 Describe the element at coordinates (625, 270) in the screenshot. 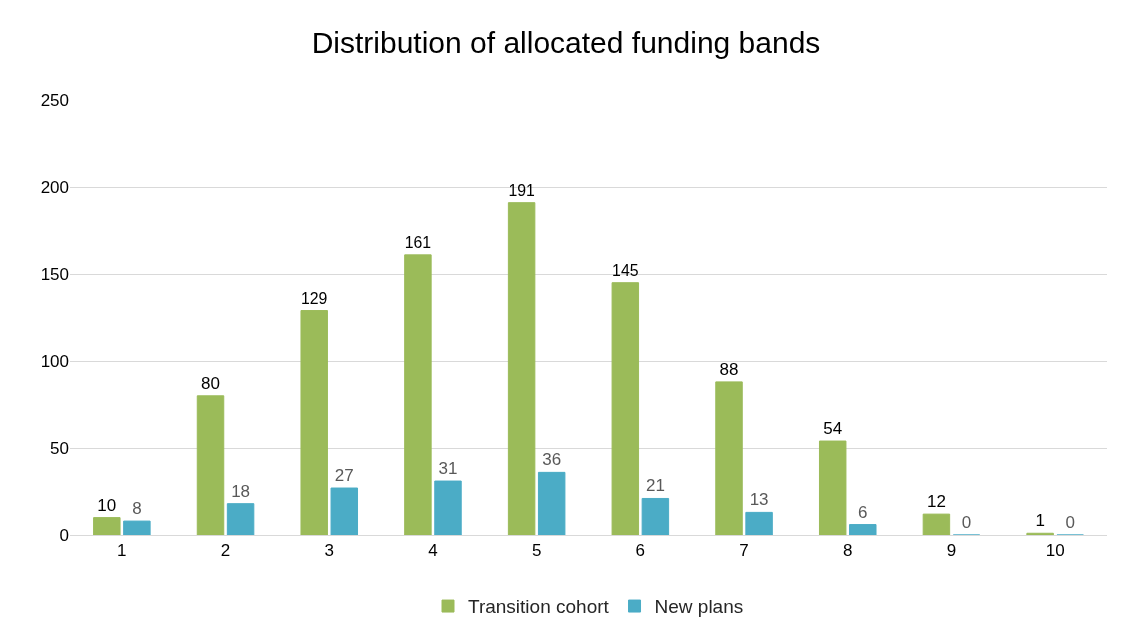

I see `data-label: 145` at that location.